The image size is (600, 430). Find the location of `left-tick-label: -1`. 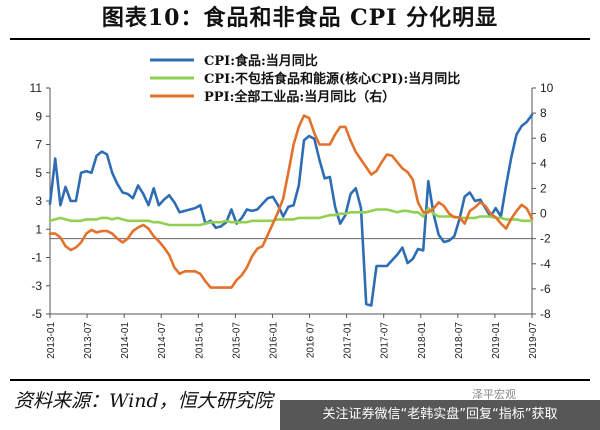

left-tick-label: -1 is located at coordinates (36, 258).